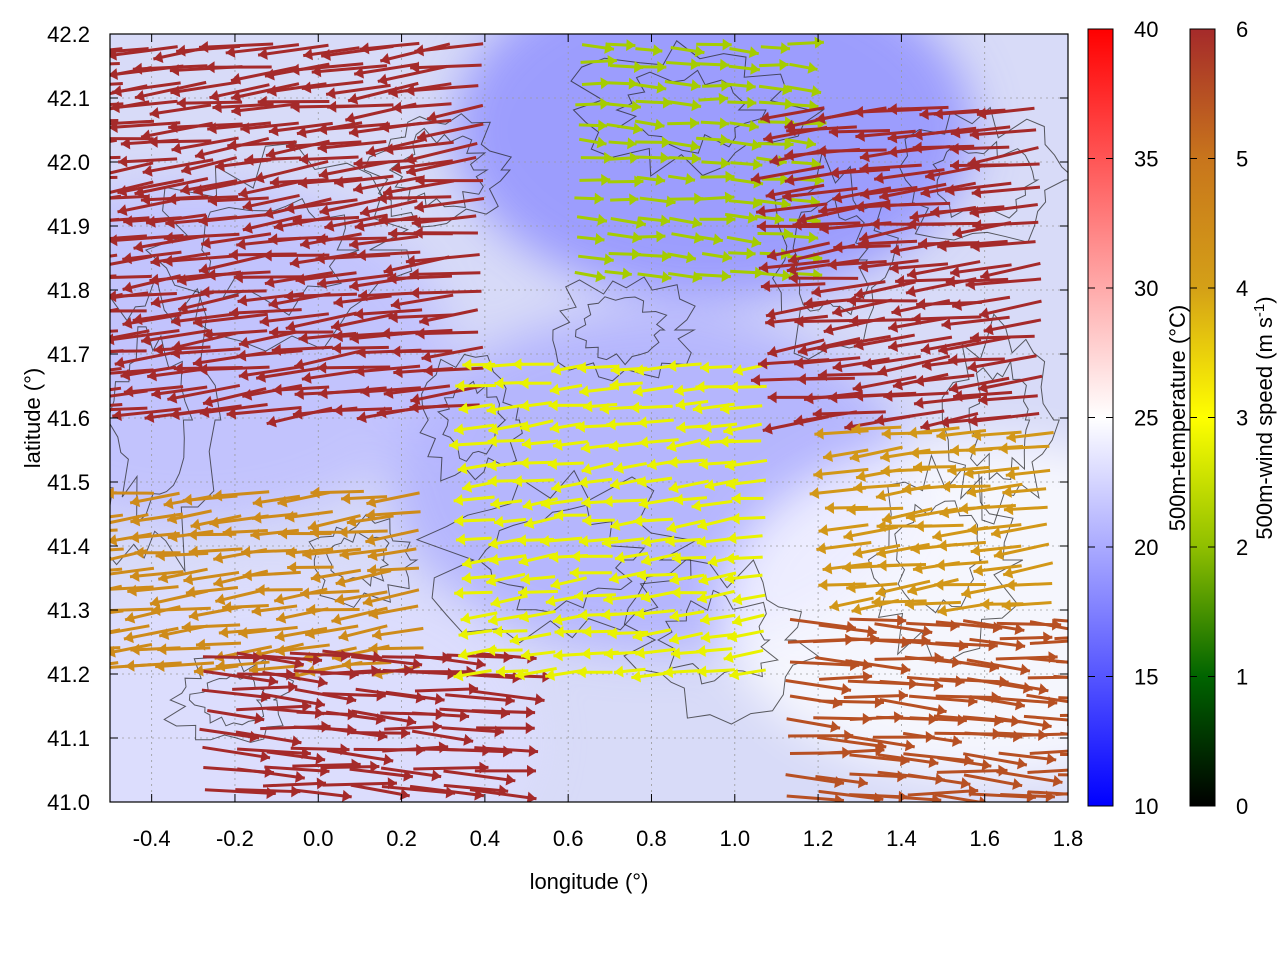  What do you see at coordinates (68, 738) in the screenshot?
I see `y-tick-label: 41.1` at bounding box center [68, 738].